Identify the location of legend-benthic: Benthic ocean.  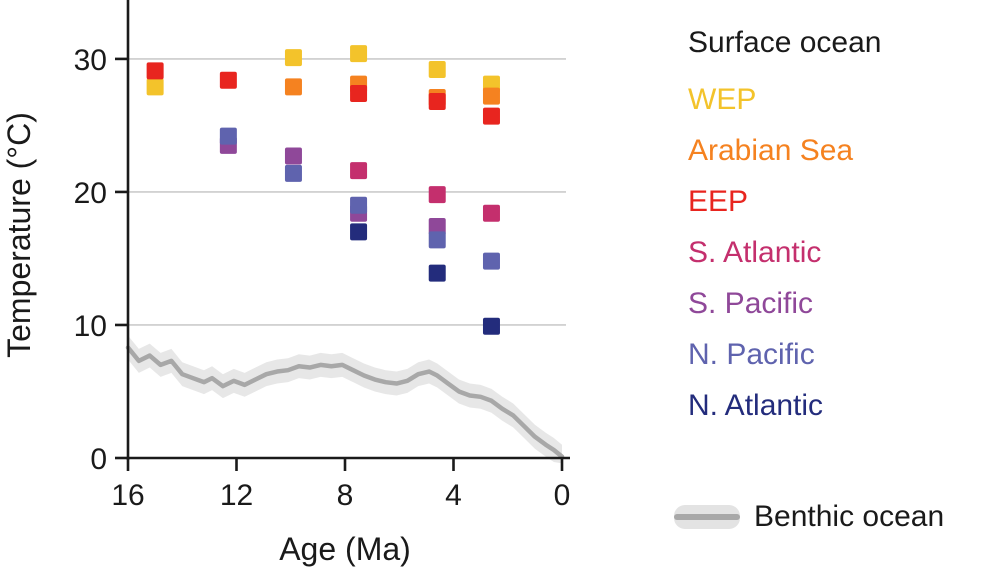
(809, 517).